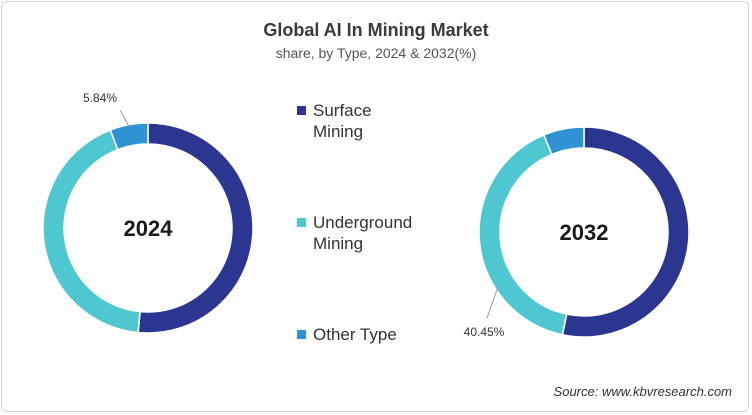 The width and height of the screenshot is (752, 415). I want to click on slice-other-type-2032, so click(563, 141).